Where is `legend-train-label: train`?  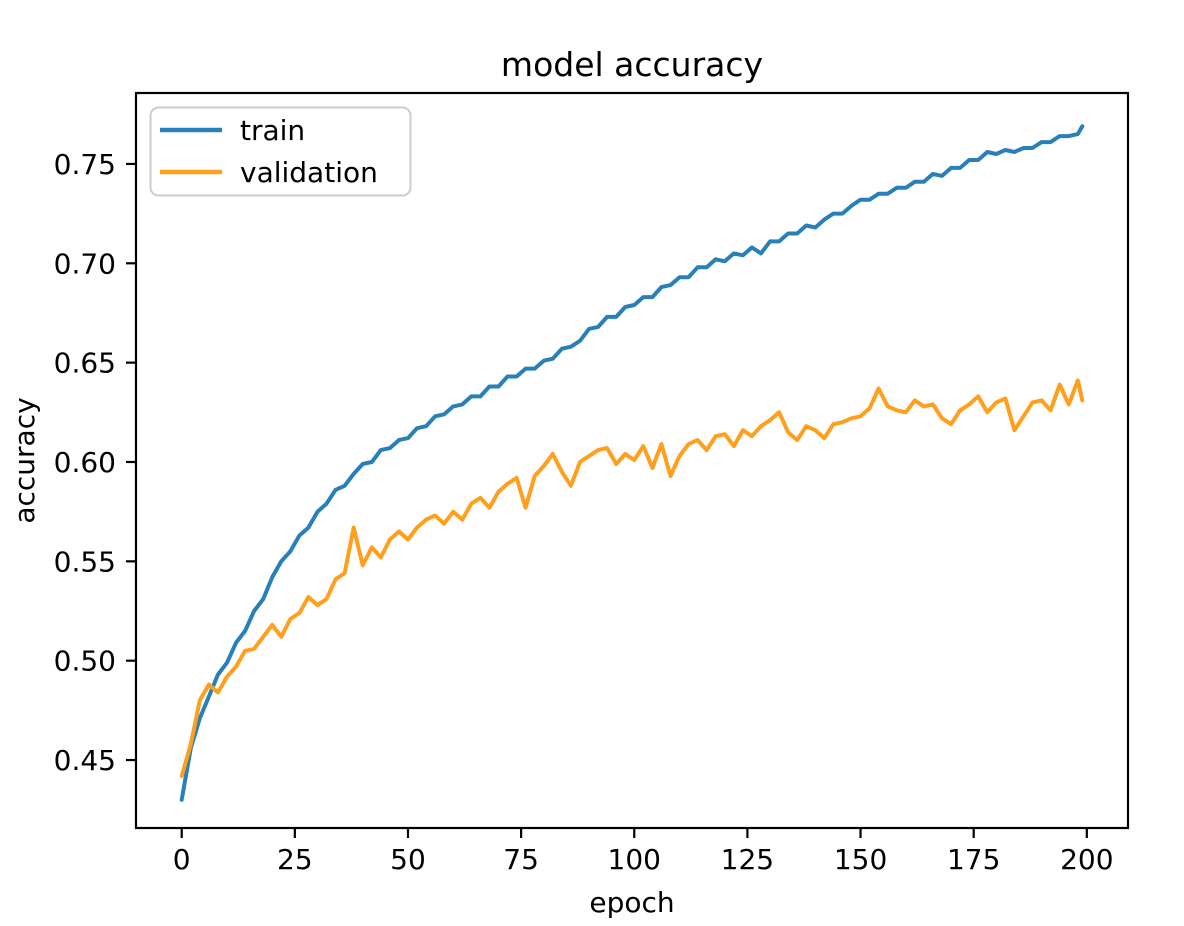
legend-train-label: train is located at coordinates (272, 130).